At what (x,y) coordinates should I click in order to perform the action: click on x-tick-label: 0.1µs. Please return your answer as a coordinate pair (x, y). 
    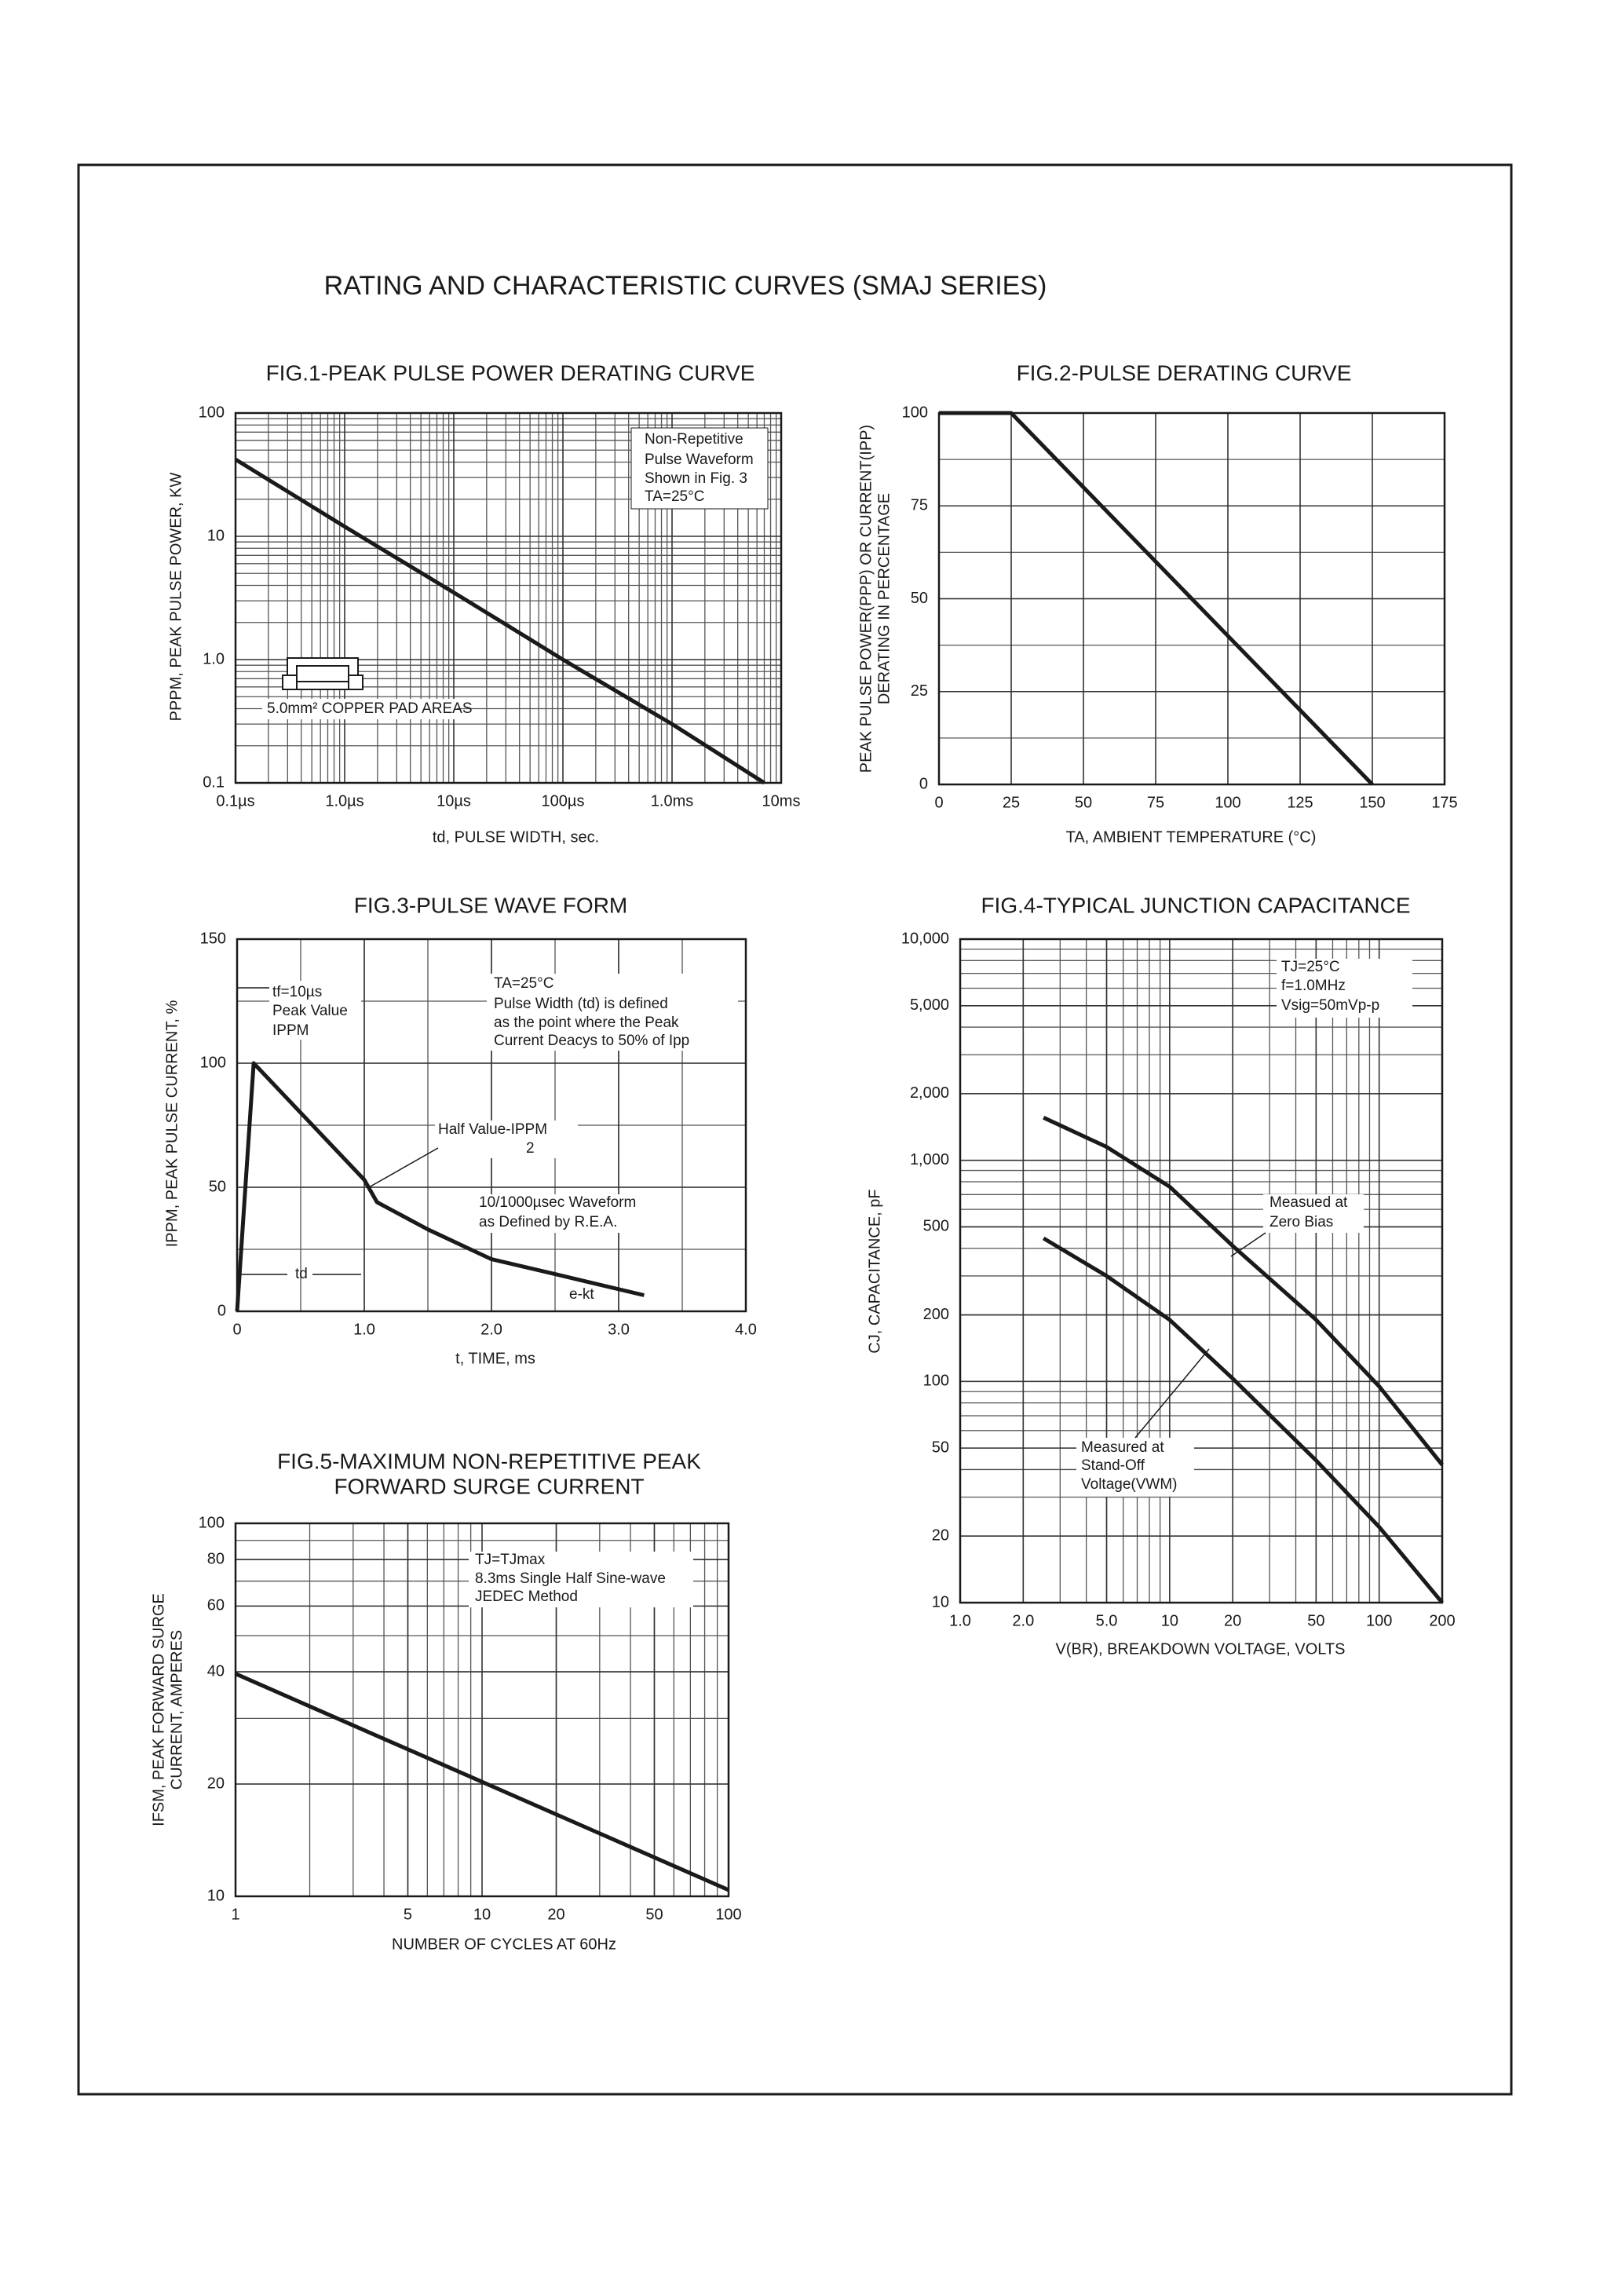
    Looking at the image, I should click on (235, 801).